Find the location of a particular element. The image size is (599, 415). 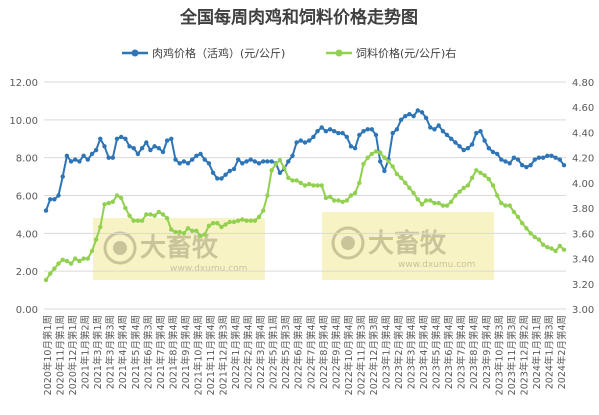

y-right-tick-label: 3.00 is located at coordinates (583, 310).